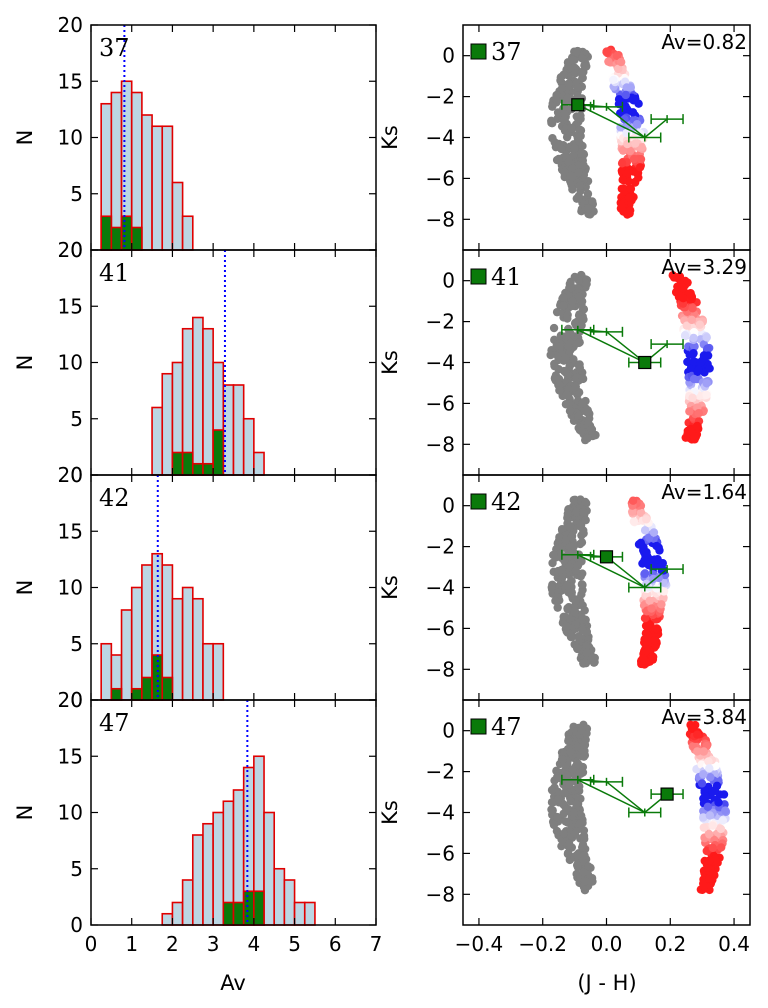 This screenshot has width=768, height=1008. Describe the element at coordinates (440, 813) in the screenshot. I see `y-tick-label: −4` at that location.